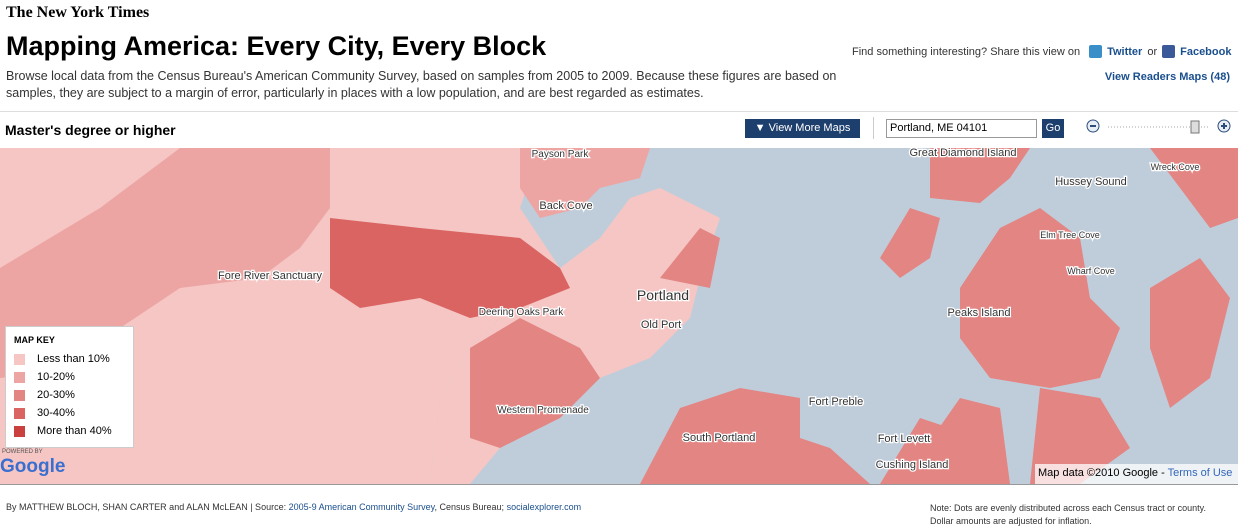  I want to click on map-label: Cushing Island, so click(912, 465).